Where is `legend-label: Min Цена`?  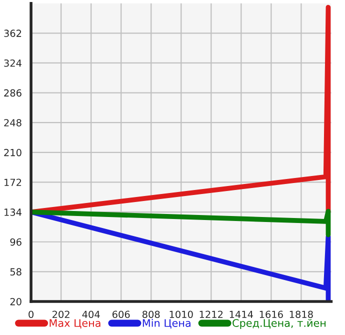 legend-label: Min Цена is located at coordinates (166, 323).